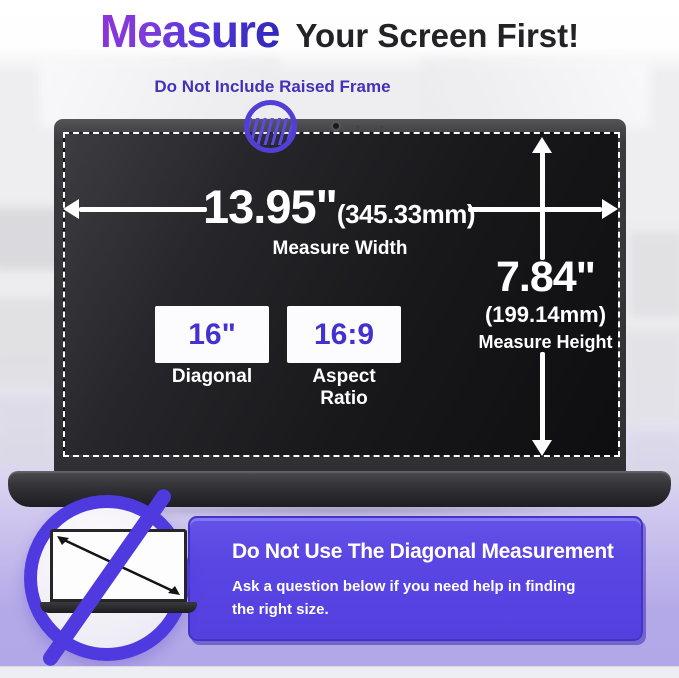 This screenshot has height=678, width=679. I want to click on aspect-ratio-spec-box: 16:9, so click(344, 334).